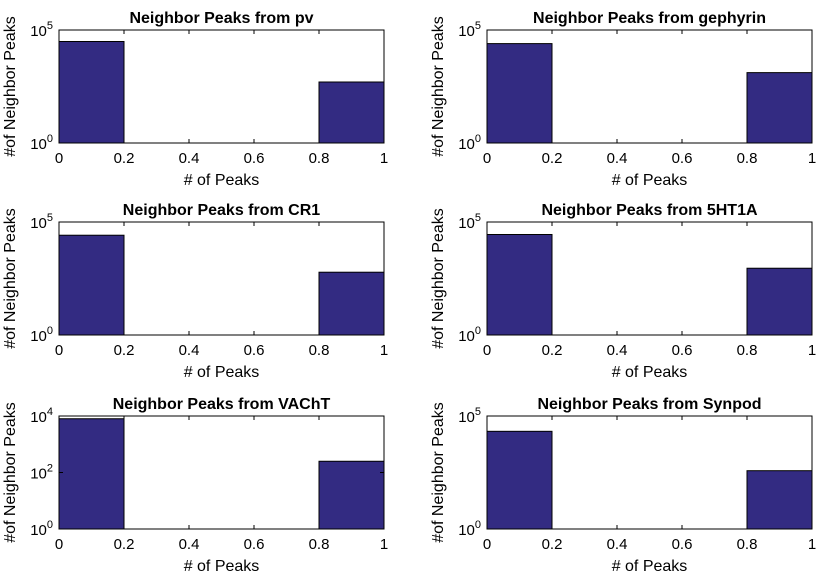  What do you see at coordinates (649, 18) in the screenshot?
I see `chart-title: Neighbor Peaks from gephyrin` at bounding box center [649, 18].